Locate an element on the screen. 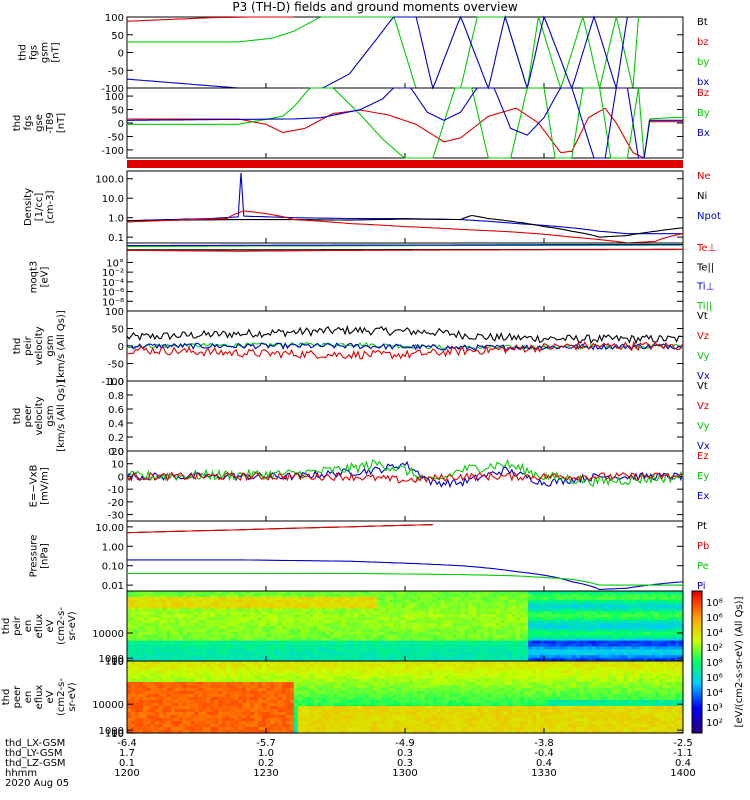 Image resolution: width=750 pixels, height=800 pixels. y-tick-label: 0 is located at coordinates (121, 124).